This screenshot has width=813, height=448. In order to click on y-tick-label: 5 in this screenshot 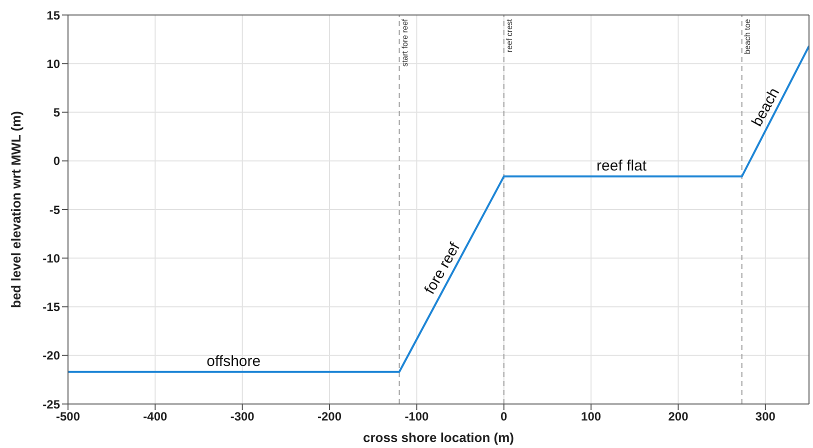, I will do `click(56, 113)`.